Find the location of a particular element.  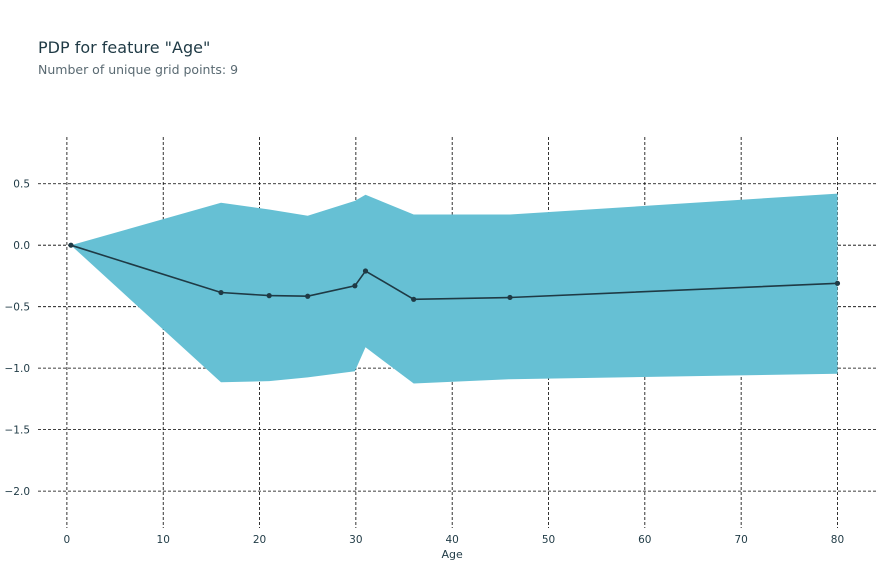

y-tick-label: 0.0 is located at coordinates (21, 246).